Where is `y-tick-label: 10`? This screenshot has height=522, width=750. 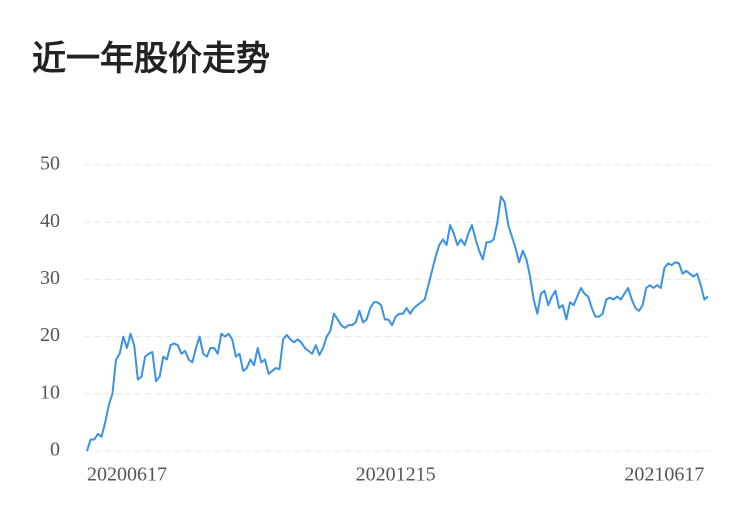
y-tick-label: 10 is located at coordinates (50, 392).